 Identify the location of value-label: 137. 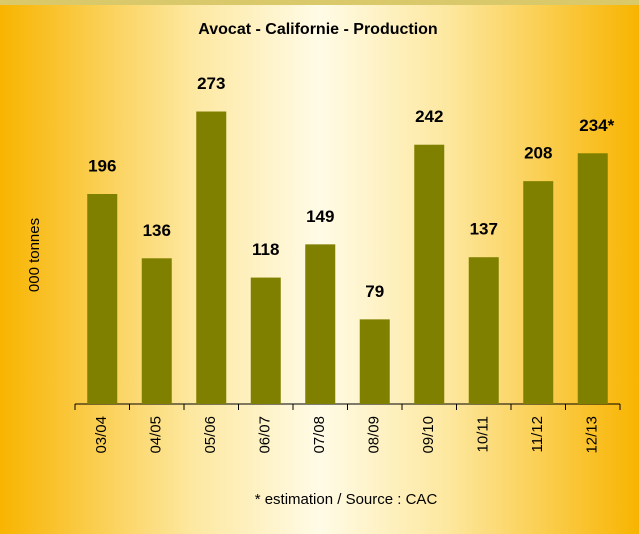
(484, 229).